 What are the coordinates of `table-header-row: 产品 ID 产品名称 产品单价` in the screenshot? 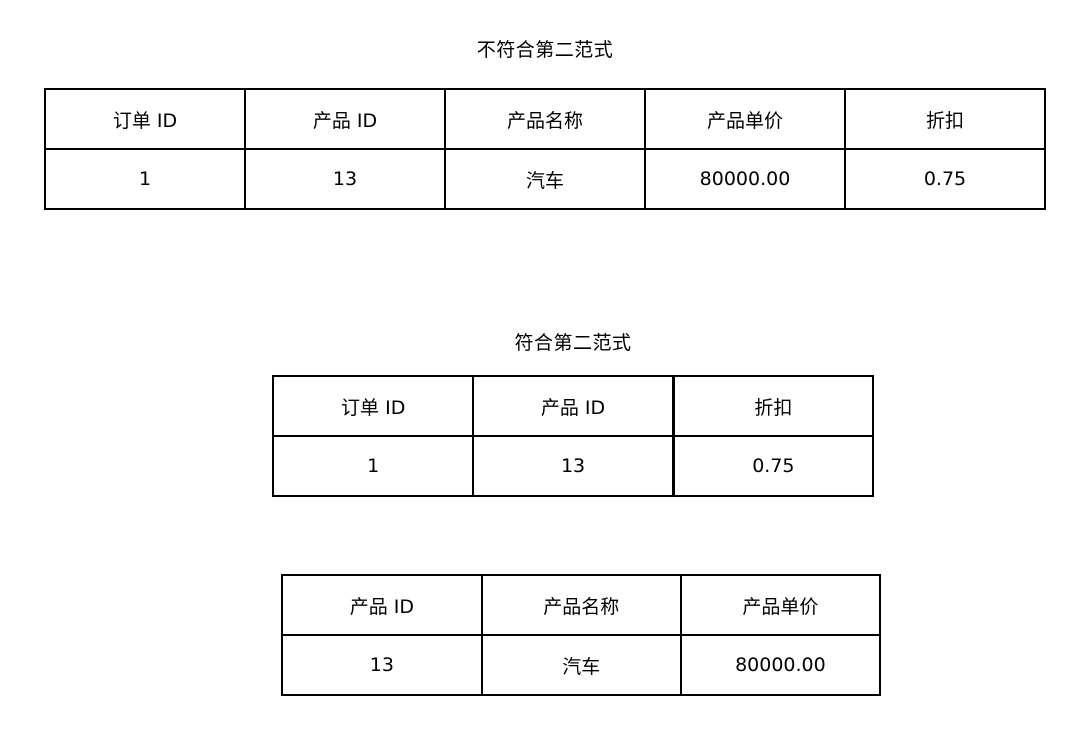 It's located at (581, 605).